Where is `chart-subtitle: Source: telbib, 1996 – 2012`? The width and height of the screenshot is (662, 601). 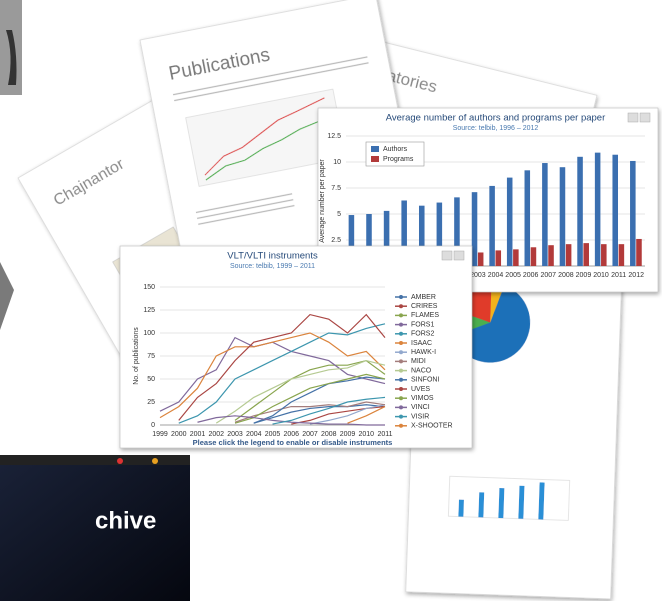
chart-subtitle: Source: telbib, 1996 – 2012 is located at coordinates (496, 128).